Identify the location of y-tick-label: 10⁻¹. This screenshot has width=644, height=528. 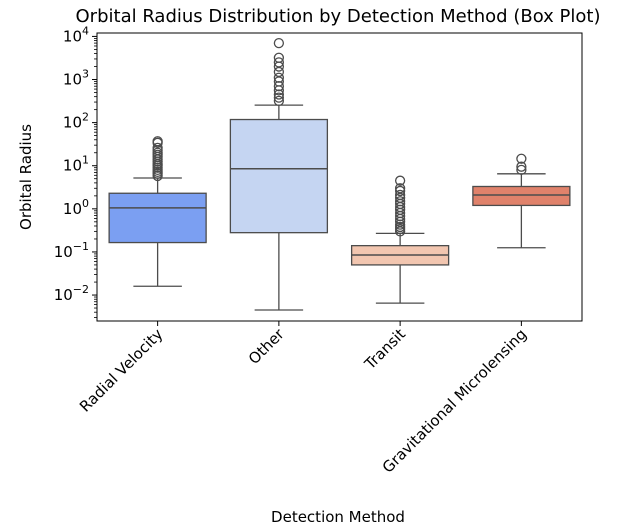
(71, 250).